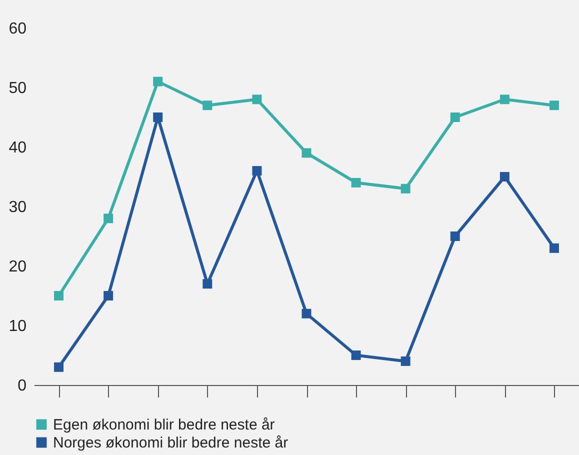  Describe the element at coordinates (17, 207) in the screenshot. I see `y-tick-label: 30` at that location.